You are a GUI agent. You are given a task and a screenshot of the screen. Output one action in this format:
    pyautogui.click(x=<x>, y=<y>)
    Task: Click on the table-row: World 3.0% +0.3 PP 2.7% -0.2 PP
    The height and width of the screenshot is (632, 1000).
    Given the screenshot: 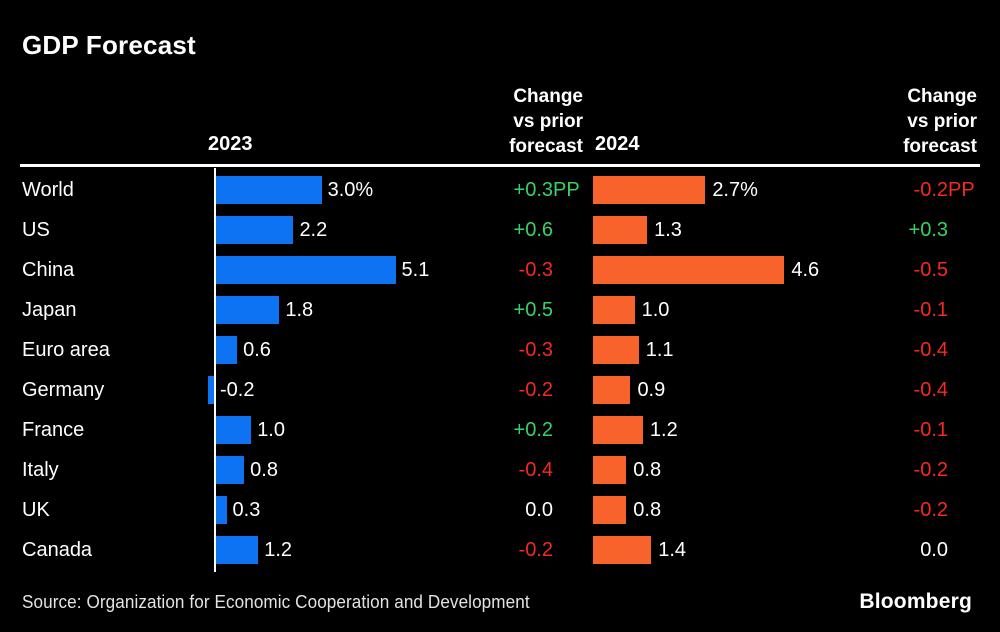 What is the action you would take?
    pyautogui.click(x=500, y=190)
    